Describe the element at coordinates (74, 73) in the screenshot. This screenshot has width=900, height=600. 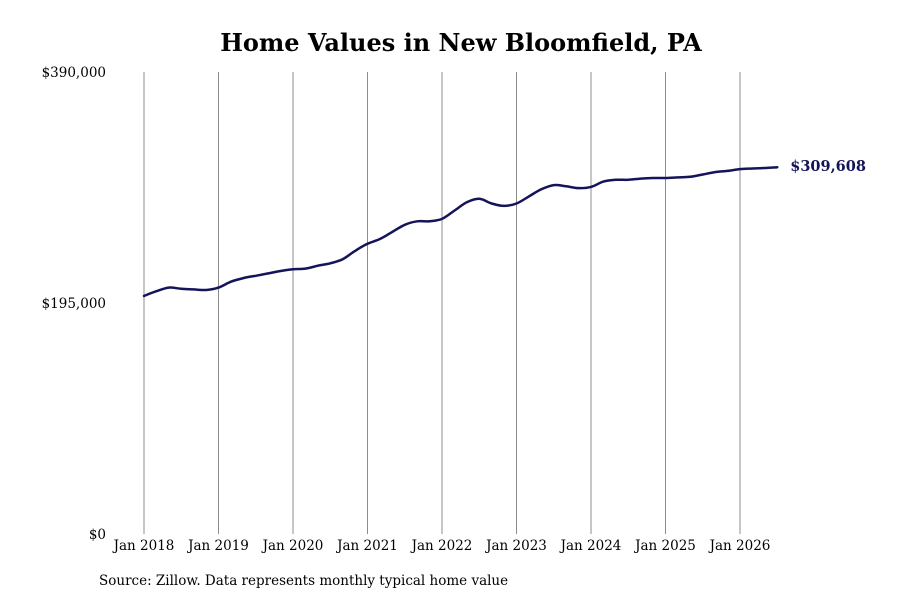
I see `y-tick-label: $390,000` at that location.